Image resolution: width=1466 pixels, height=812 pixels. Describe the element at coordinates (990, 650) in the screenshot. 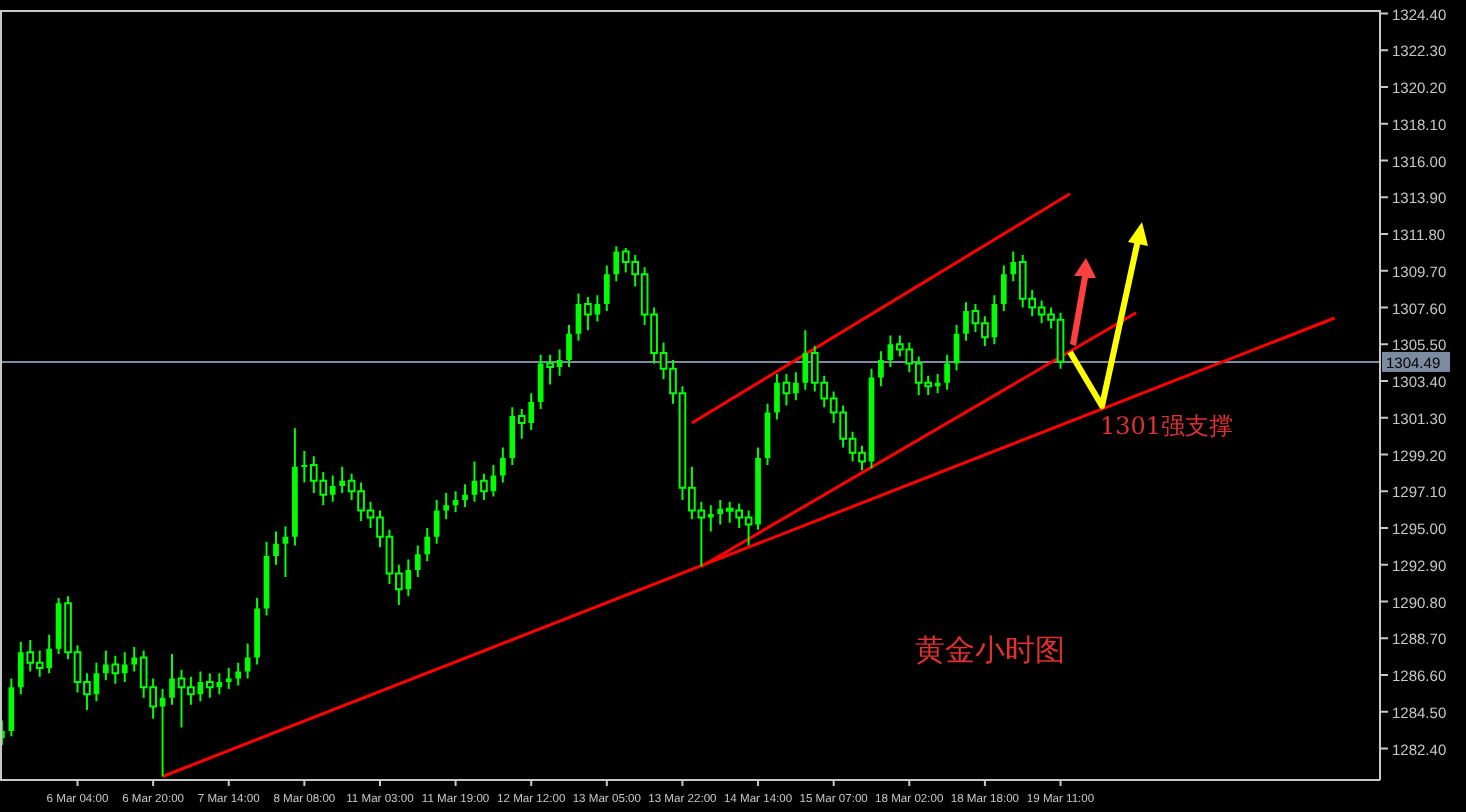

I see `annotation: 黄金小时图` at that location.